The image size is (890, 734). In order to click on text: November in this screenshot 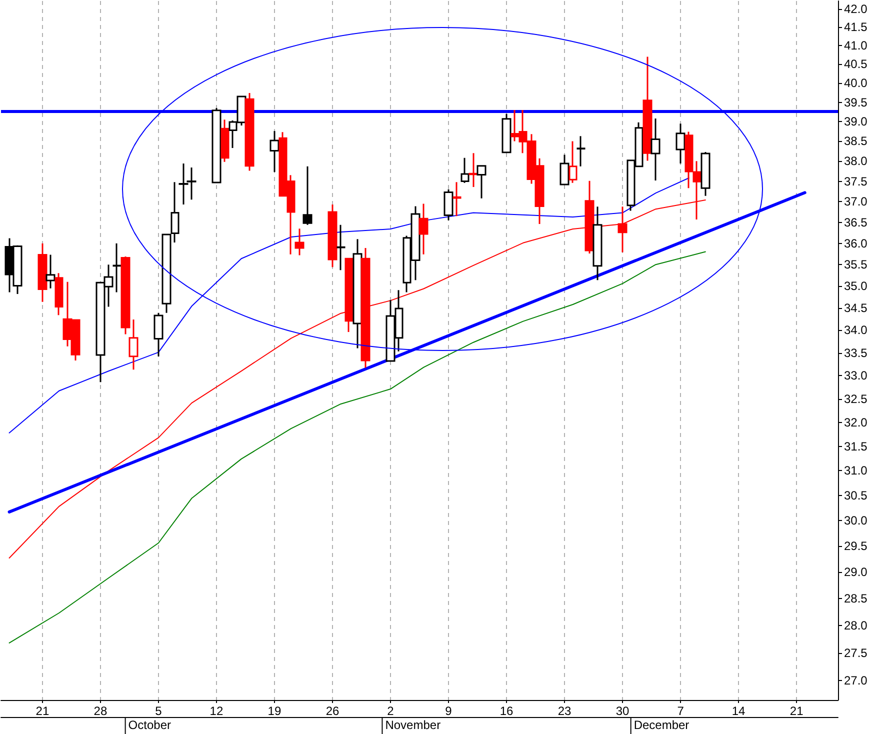, I will do `click(413, 725)`.